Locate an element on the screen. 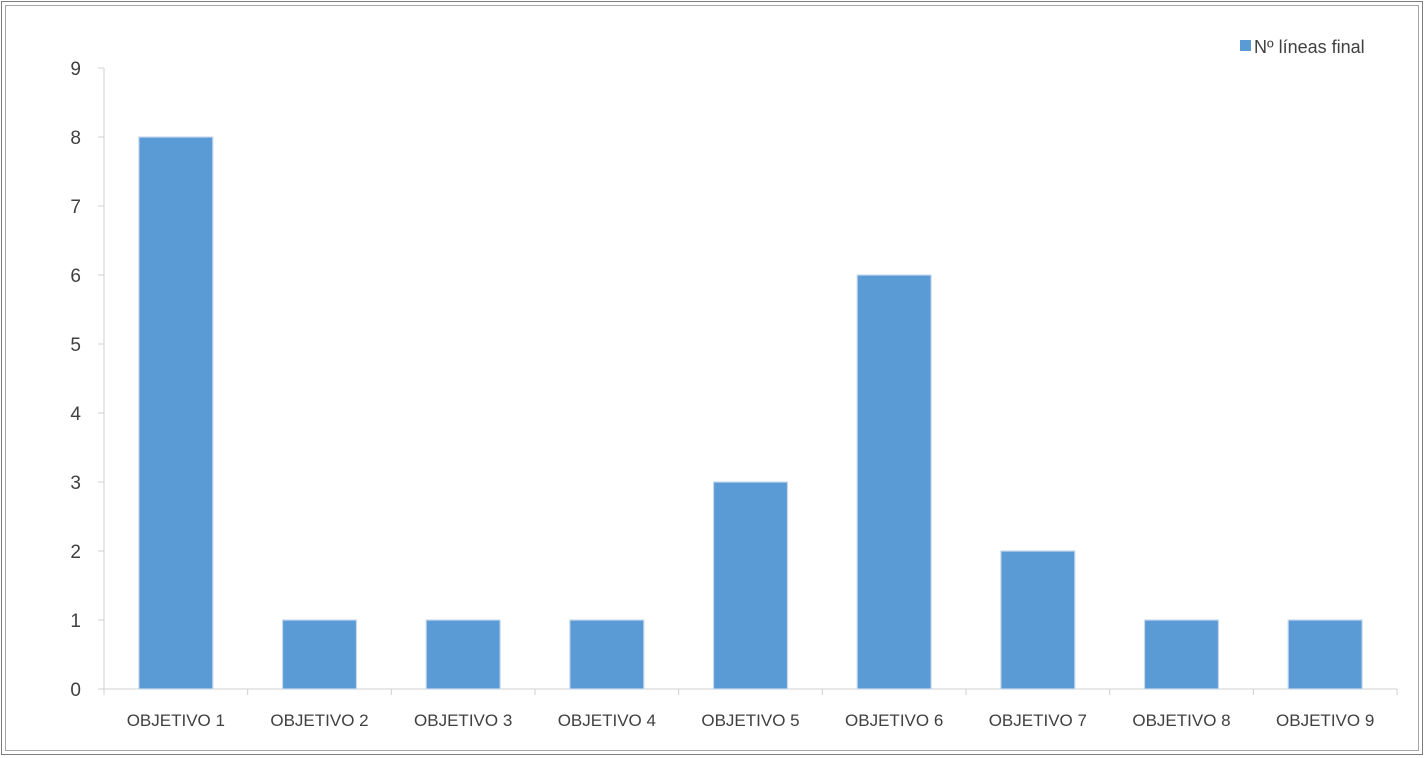  x-category-label: OBJETIVO 2 is located at coordinates (319, 720).